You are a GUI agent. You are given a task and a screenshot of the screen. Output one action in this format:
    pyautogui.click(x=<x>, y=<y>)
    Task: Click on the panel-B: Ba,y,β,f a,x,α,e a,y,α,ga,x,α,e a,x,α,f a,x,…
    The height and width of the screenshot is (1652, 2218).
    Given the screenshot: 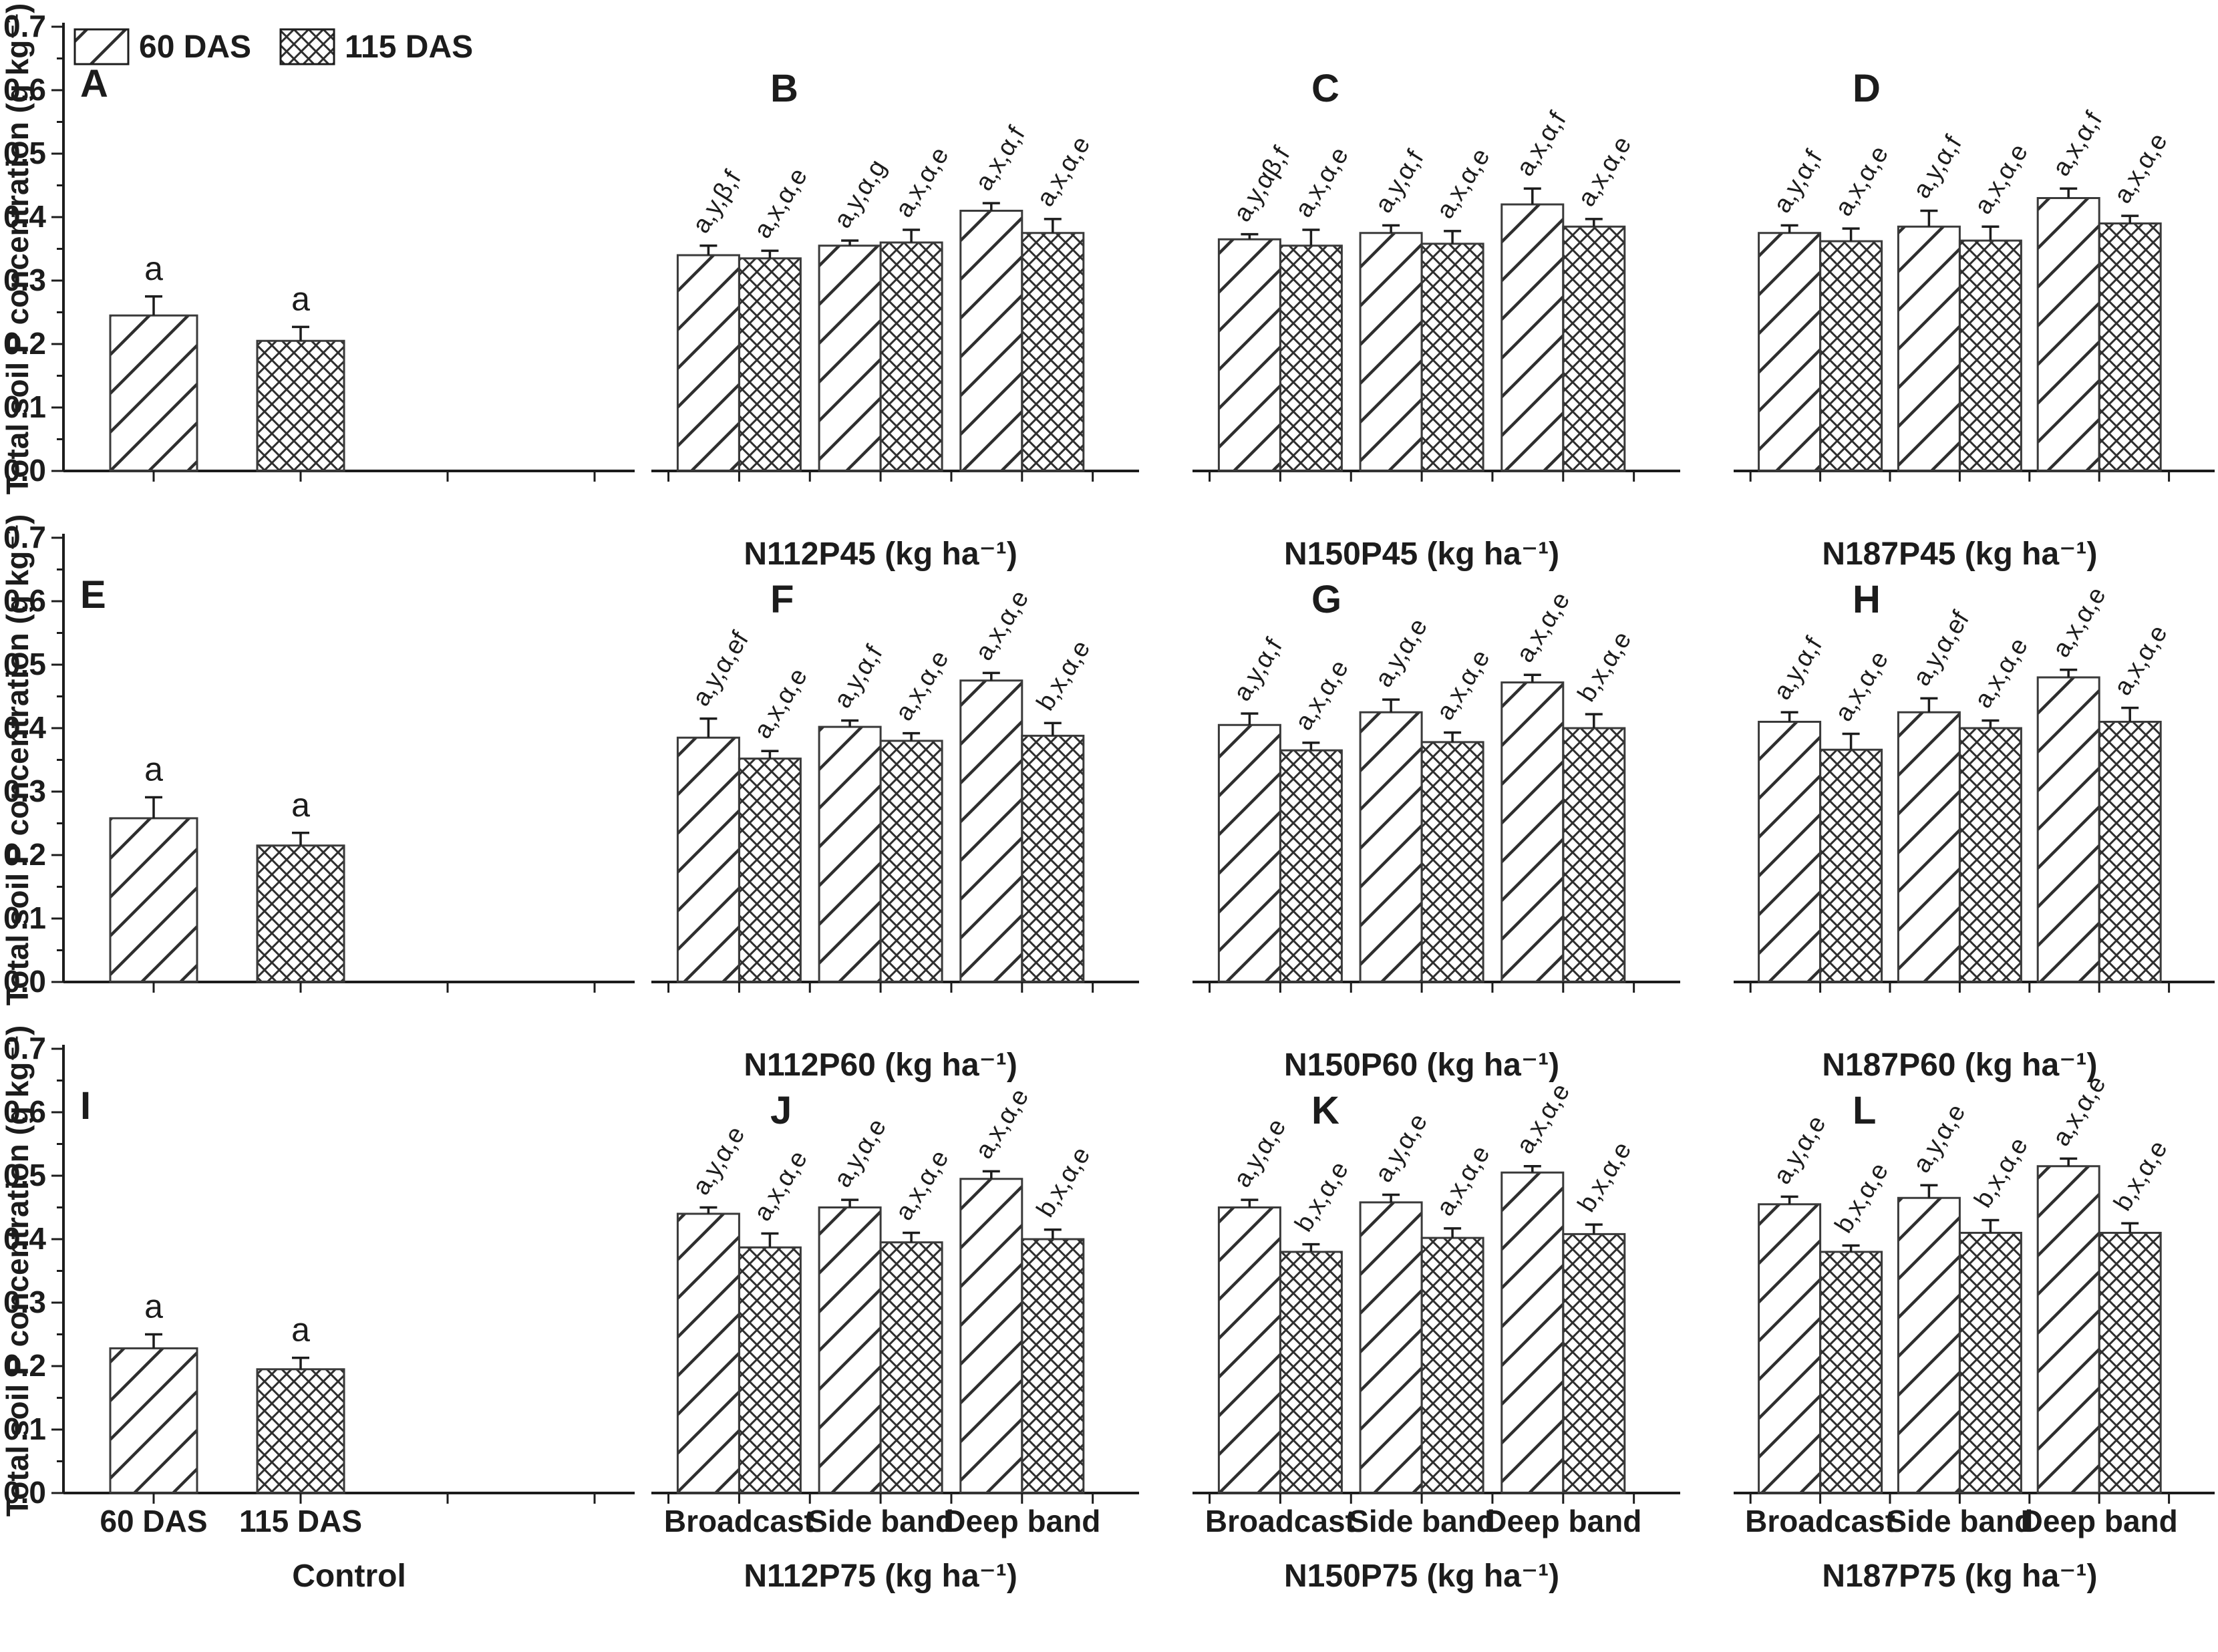 What is the action you would take?
    pyautogui.click(x=895, y=319)
    